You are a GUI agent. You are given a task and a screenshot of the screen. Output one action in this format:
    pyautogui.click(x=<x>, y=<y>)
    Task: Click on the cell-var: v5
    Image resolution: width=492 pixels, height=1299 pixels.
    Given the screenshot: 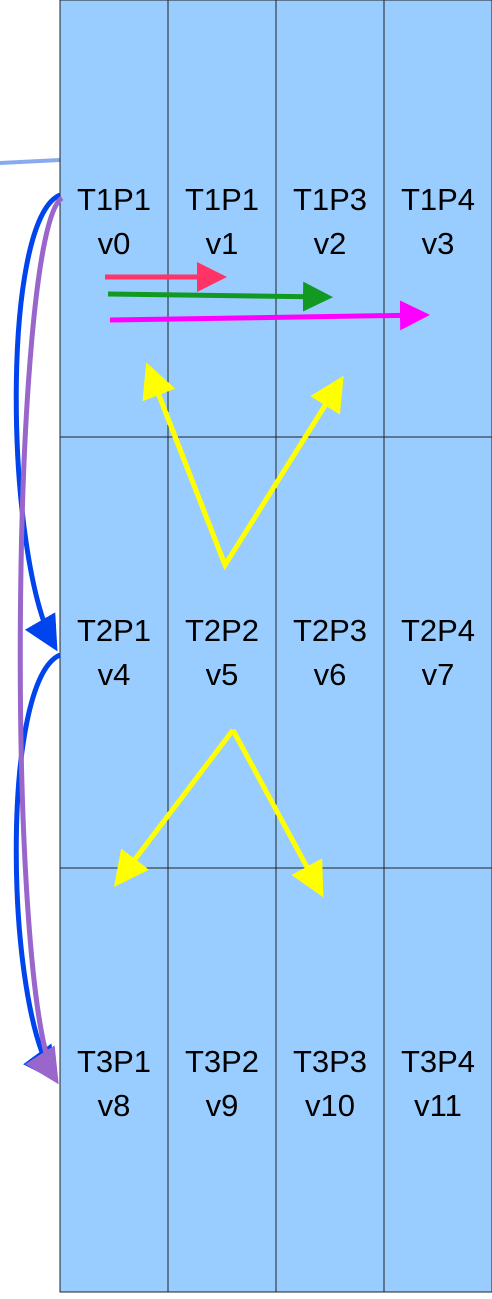 What is the action you would take?
    pyautogui.click(x=222, y=674)
    